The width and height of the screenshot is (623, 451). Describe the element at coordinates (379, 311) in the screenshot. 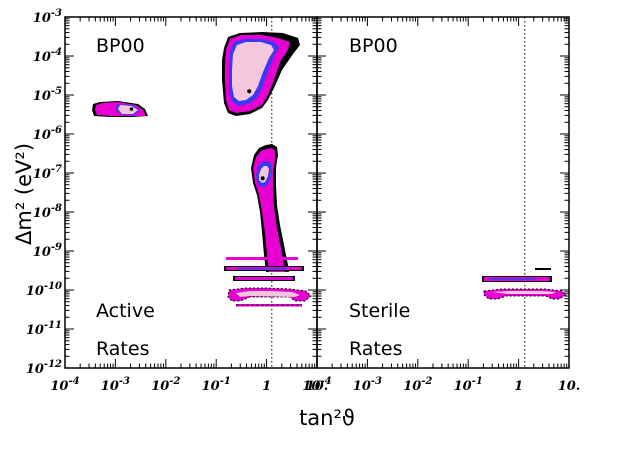

I see `type-label: Sterile` at that location.